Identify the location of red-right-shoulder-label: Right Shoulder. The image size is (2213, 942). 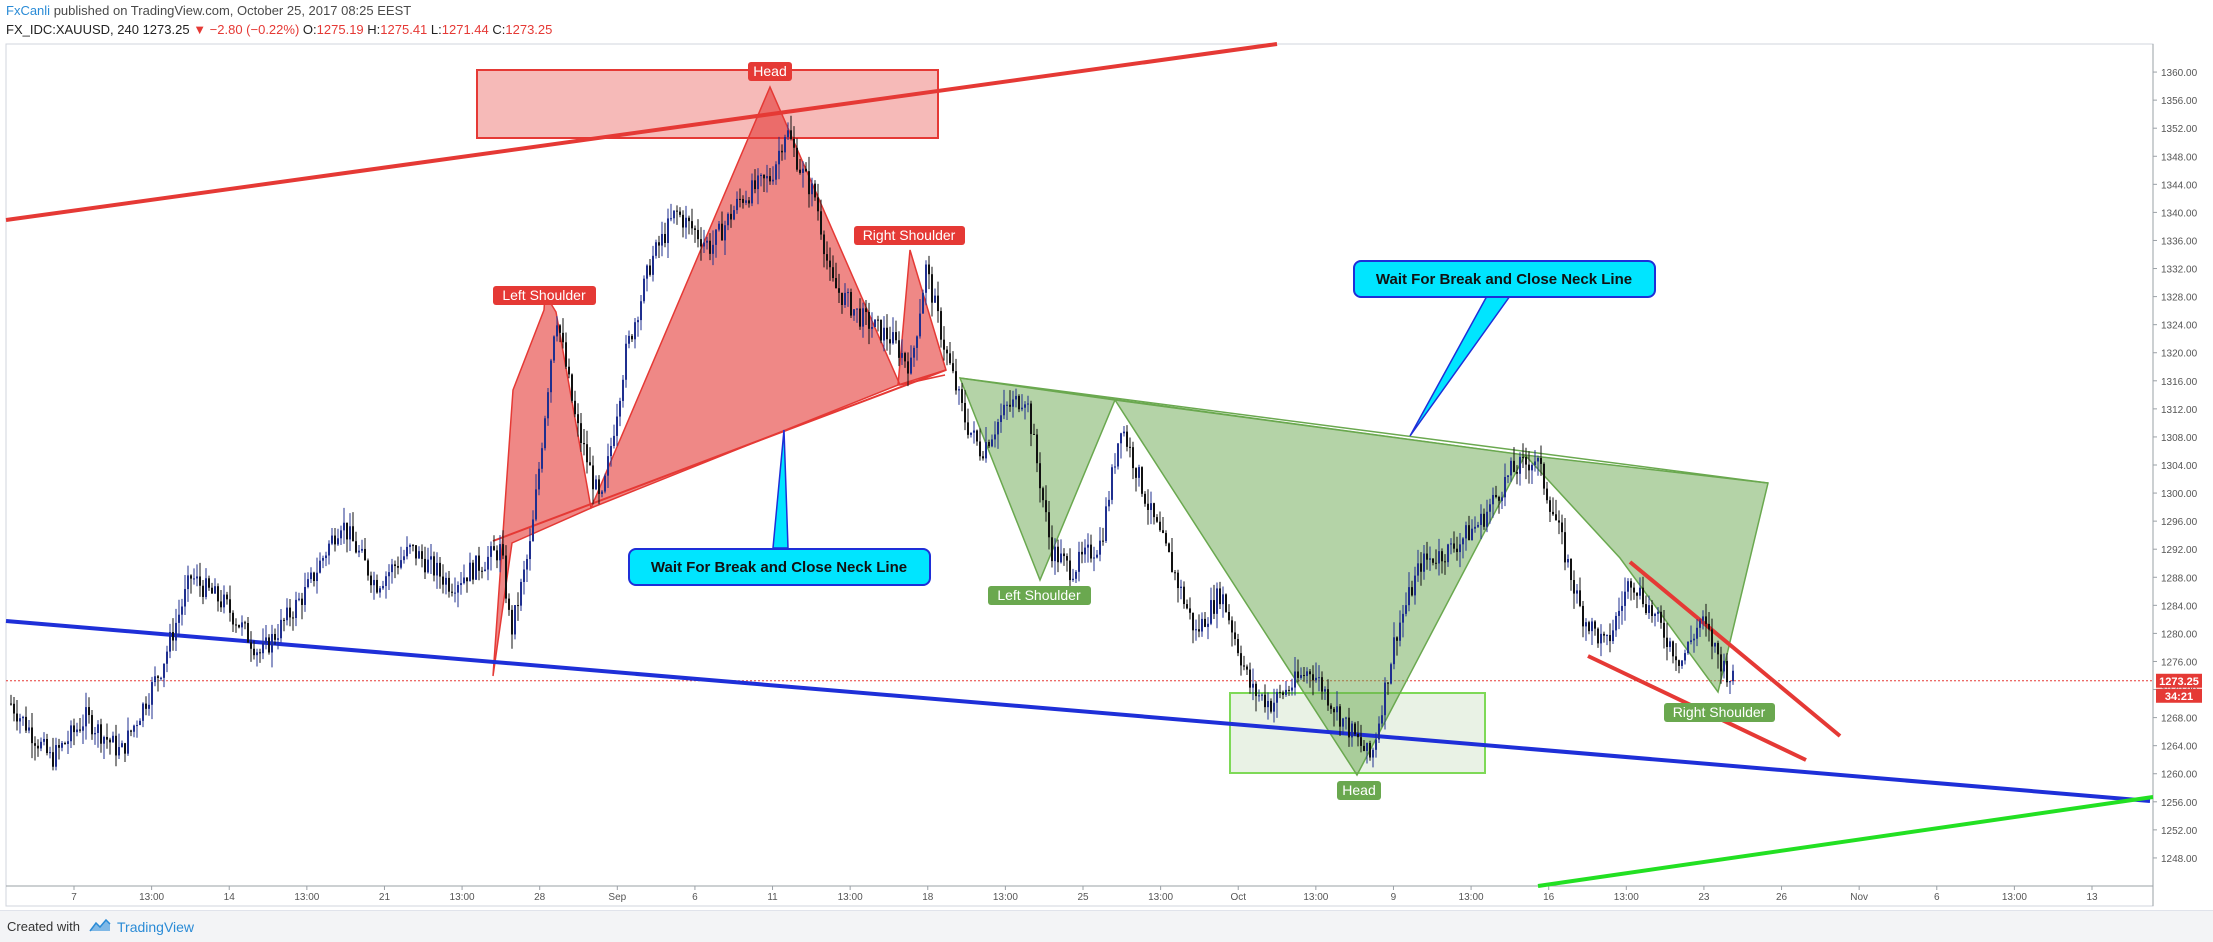
(909, 235).